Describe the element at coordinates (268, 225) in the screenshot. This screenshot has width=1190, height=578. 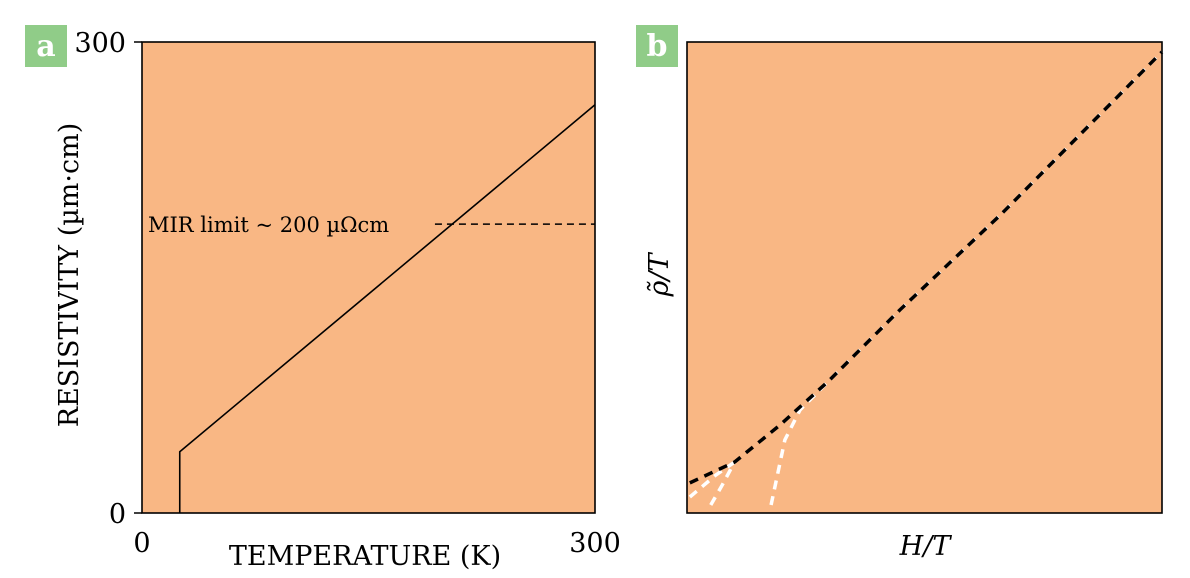
I see `mir-limit-label: MIR limit ~ 200 µΩcm` at that location.